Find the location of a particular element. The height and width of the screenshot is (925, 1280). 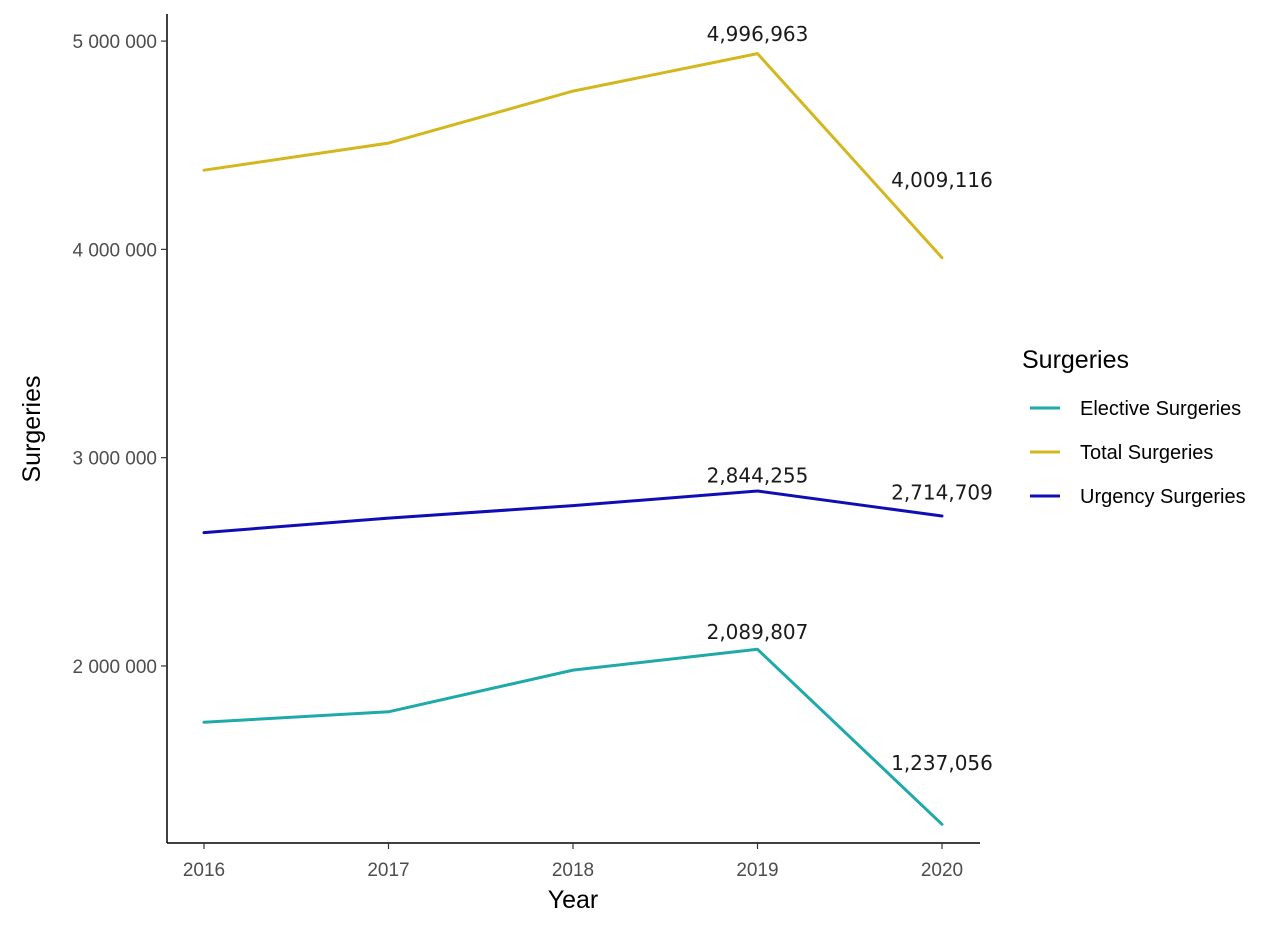

x-ticks: 2016 2017 2018 2019 2020 is located at coordinates (573, 862).